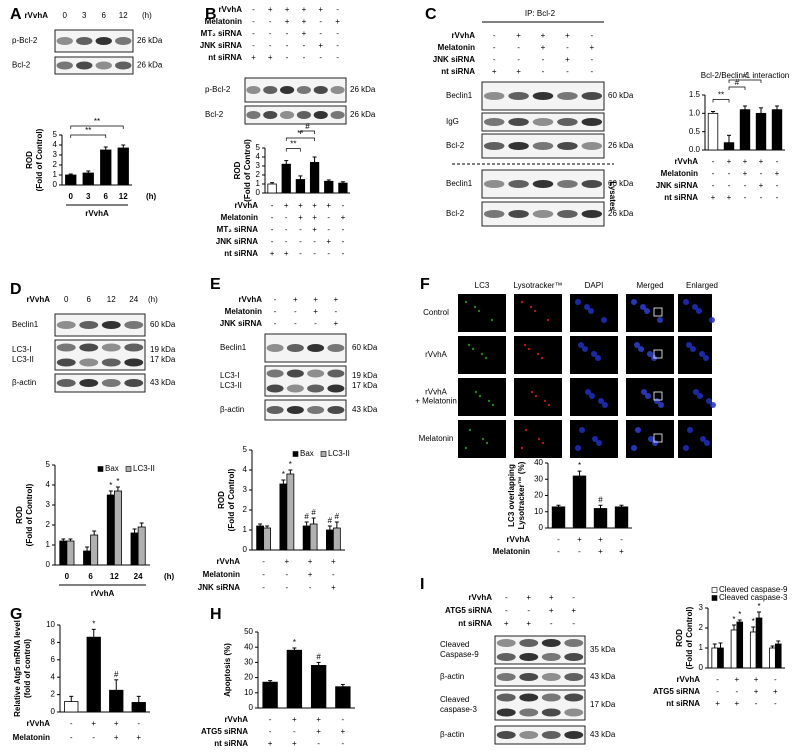  Describe the element at coordinates (425, 284) in the screenshot. I see `panel-letter: F` at that location.